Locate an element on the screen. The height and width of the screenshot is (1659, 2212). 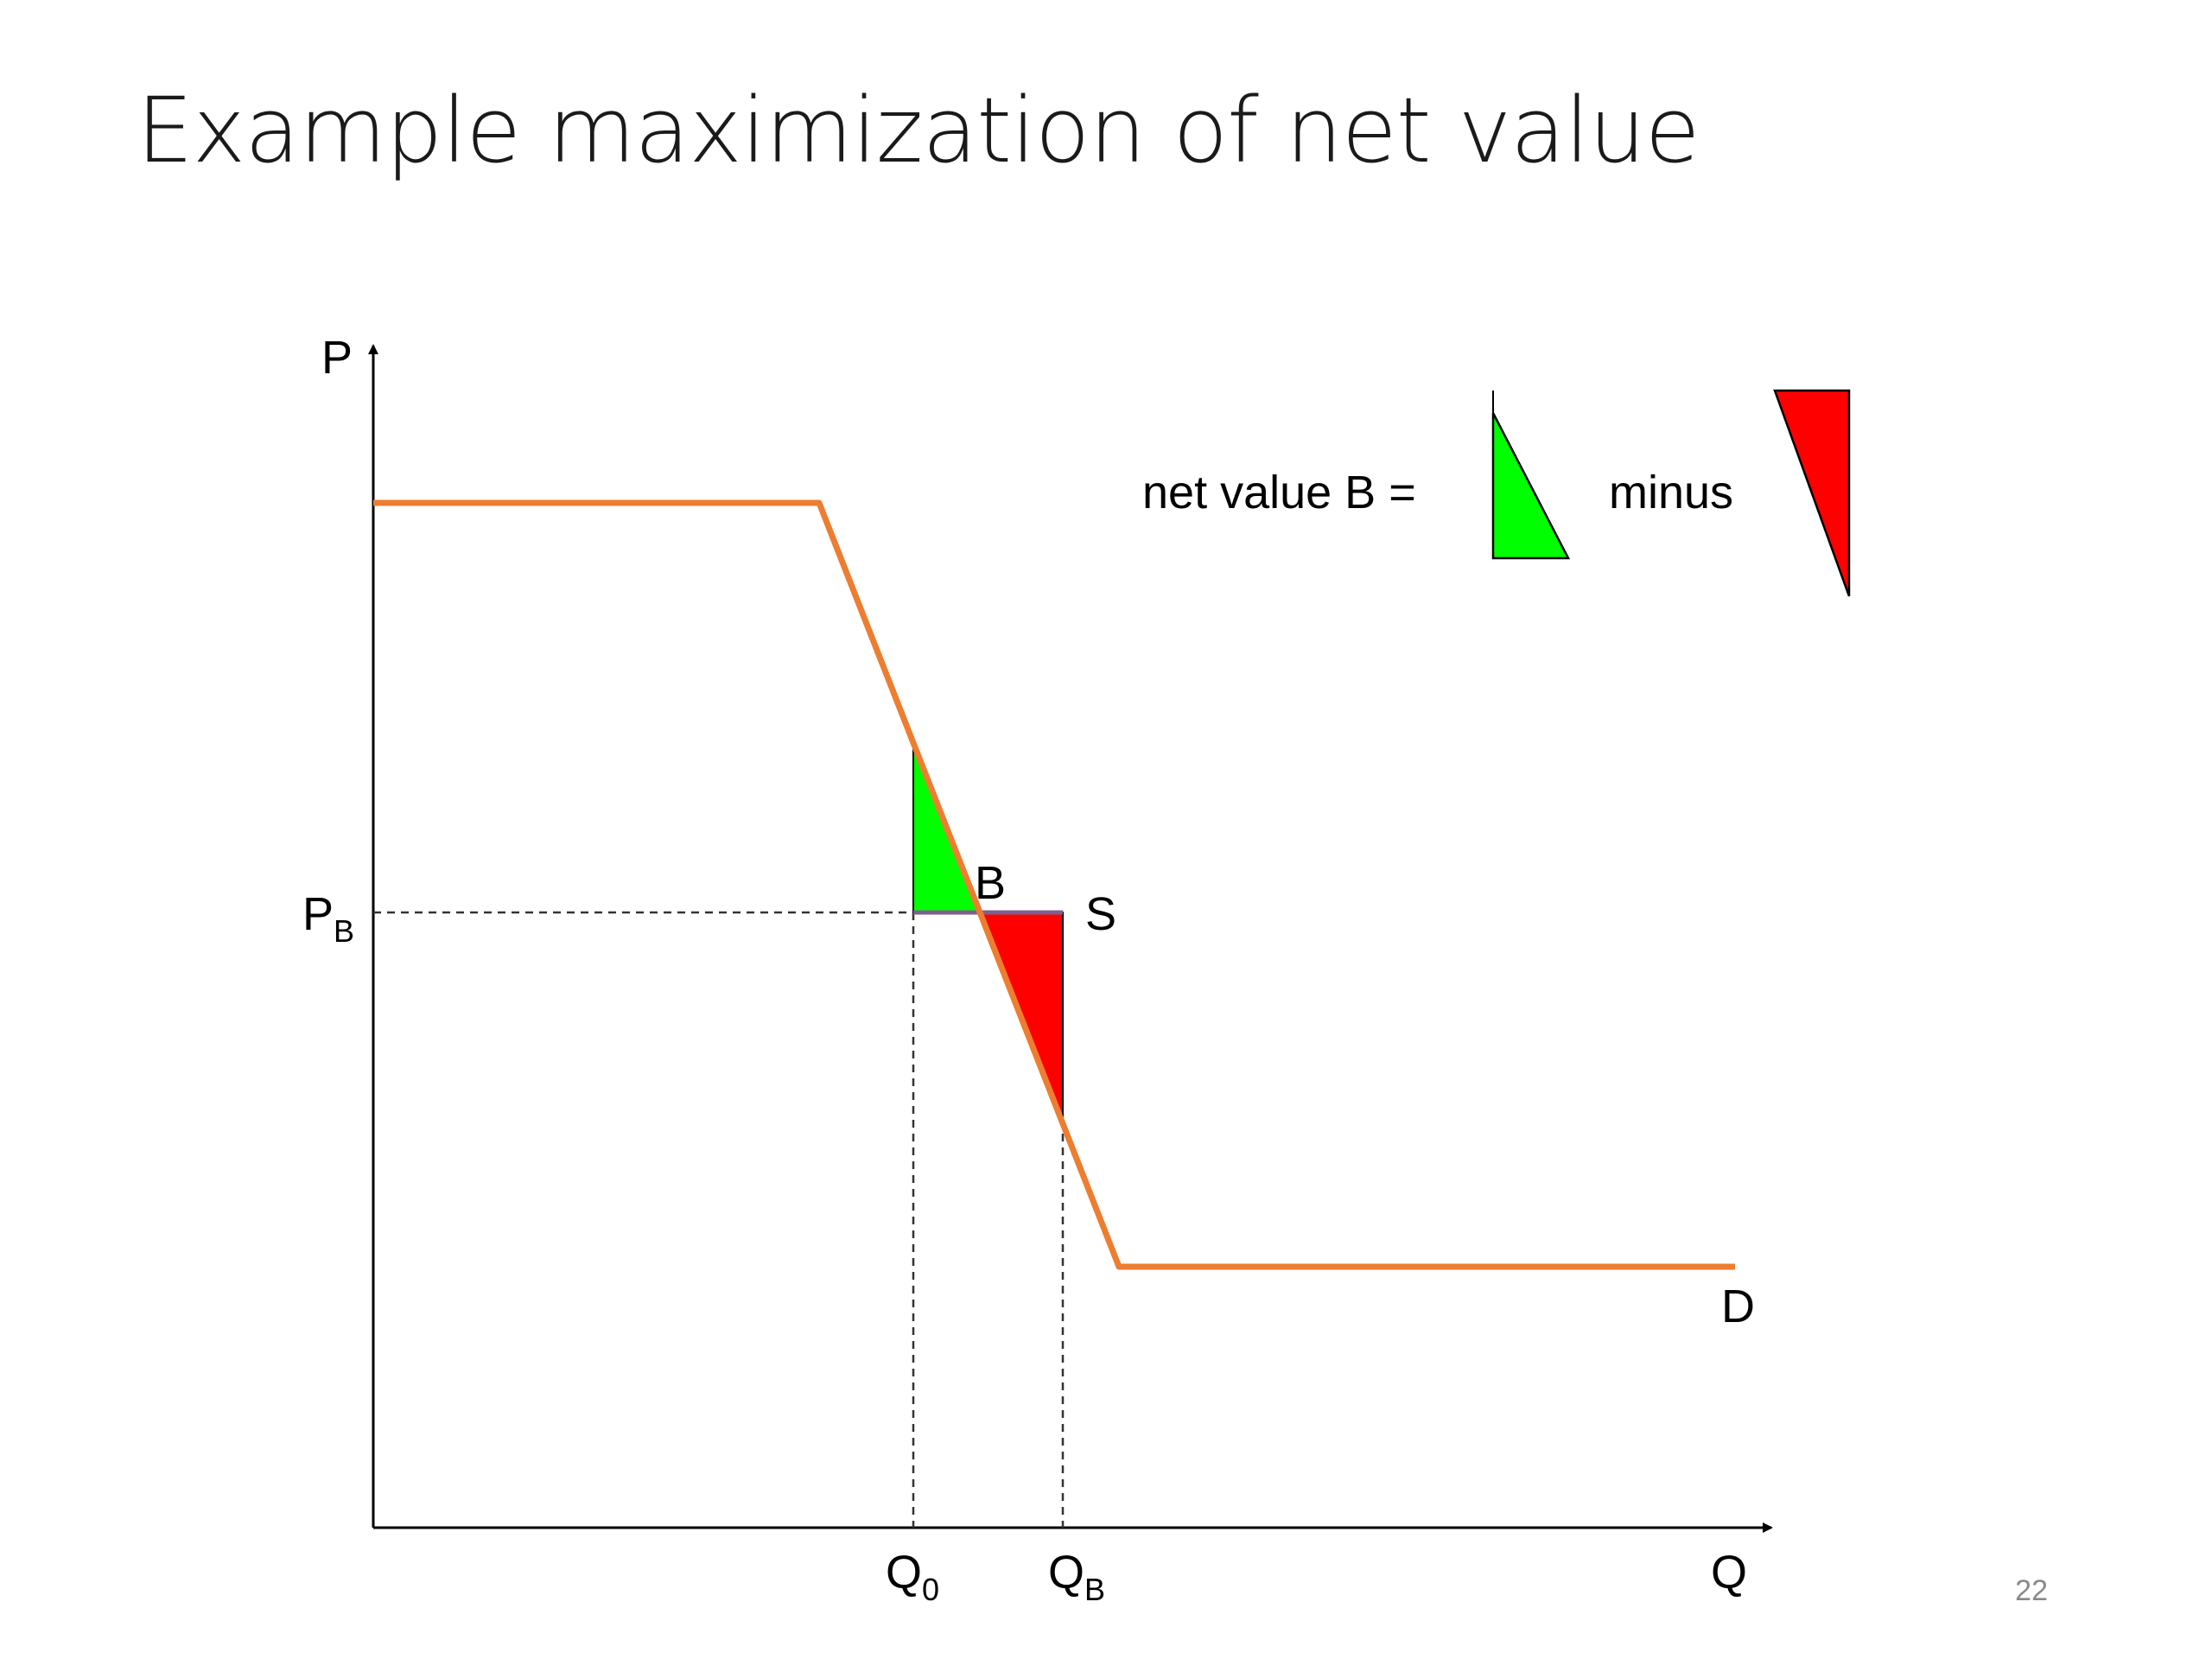
x-axis-label: Q is located at coordinates (1729, 1573).